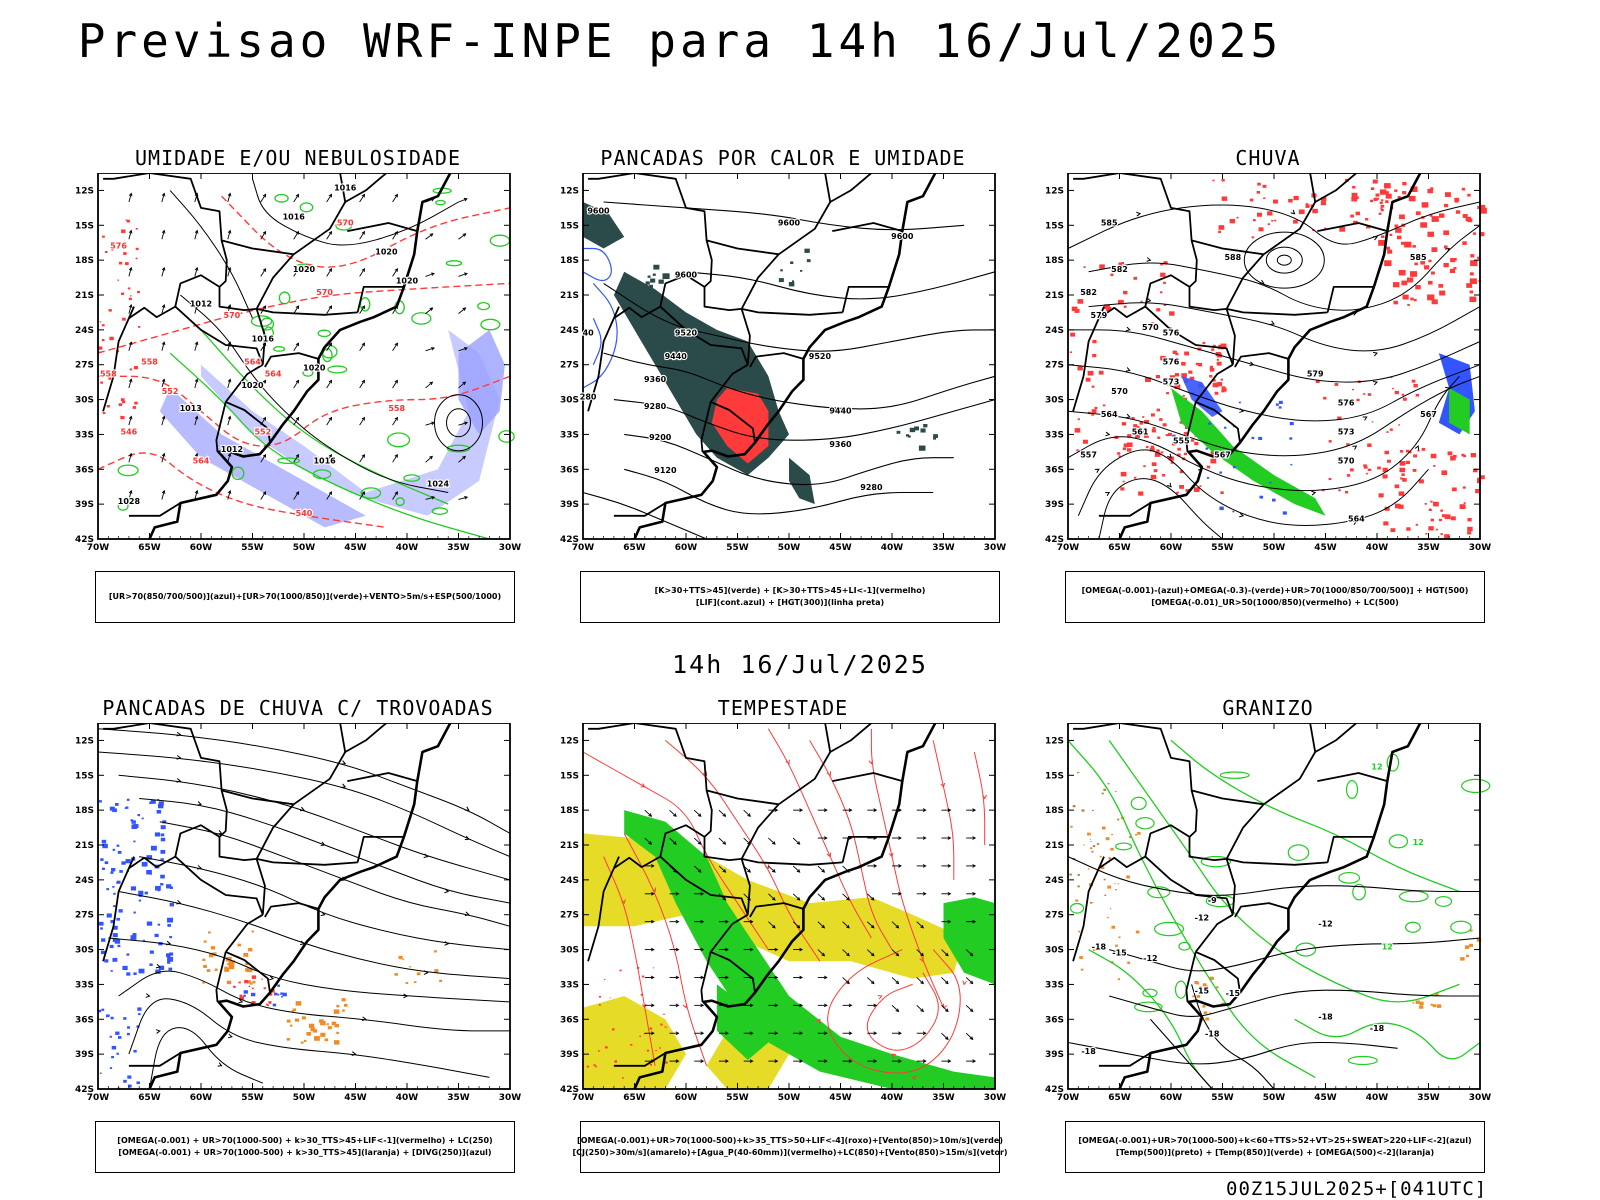 The width and height of the screenshot is (1600, 1200). Describe the element at coordinates (481, 382) in the screenshot. I see `humidity-blue-area` at that location.